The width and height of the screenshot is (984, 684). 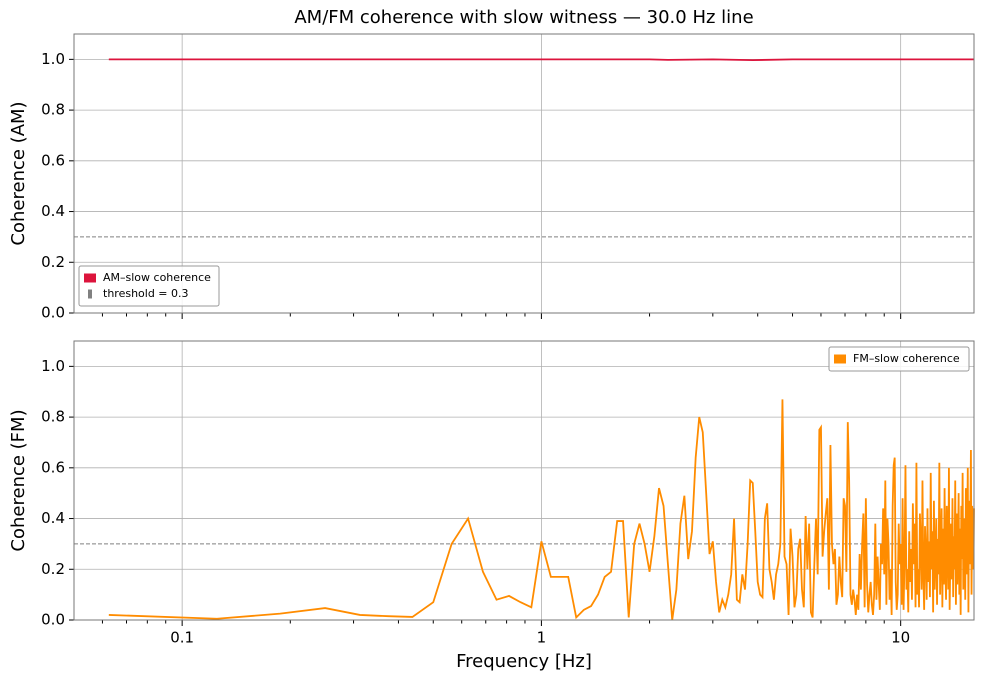 What do you see at coordinates (524, 661) in the screenshot?
I see `x-axis-label: Frequency [Hz]` at bounding box center [524, 661].